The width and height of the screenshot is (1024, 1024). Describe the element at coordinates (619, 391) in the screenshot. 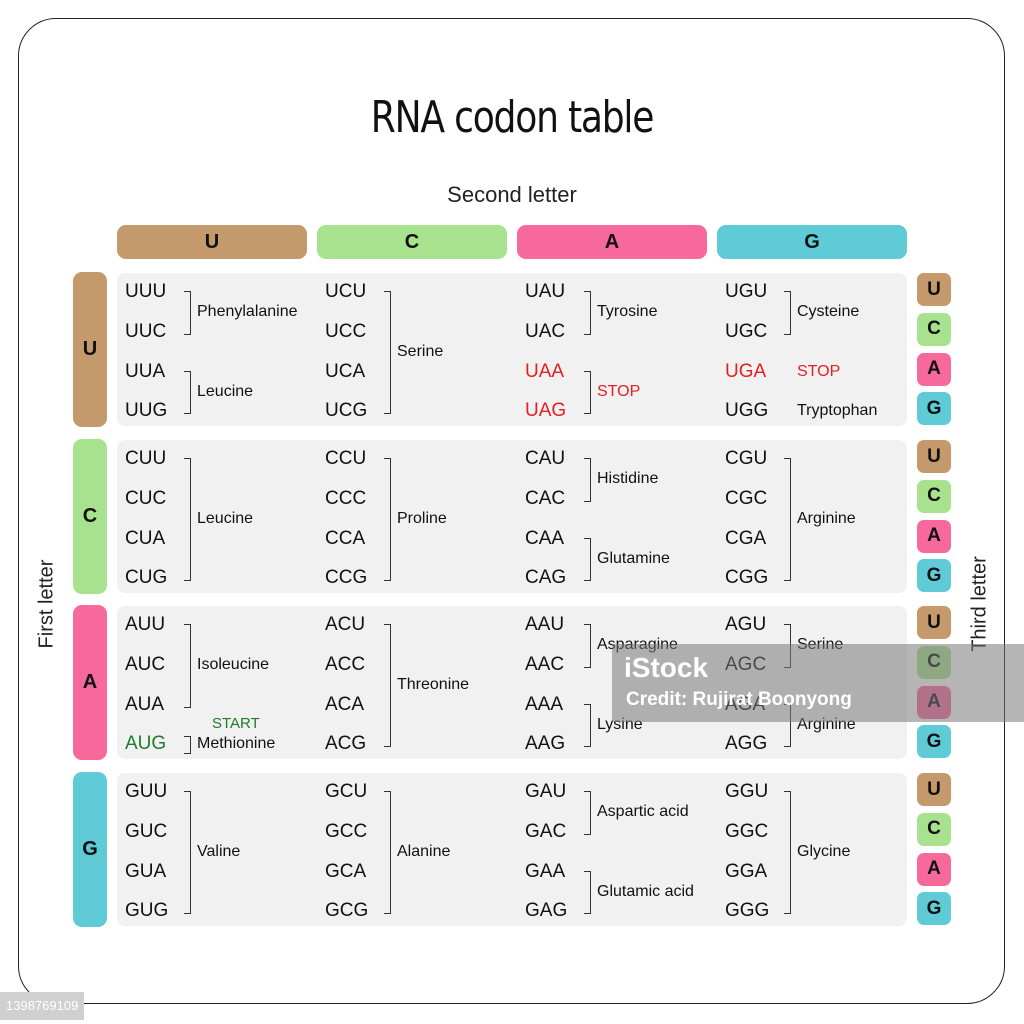

I see `amino-acid-label: STOP` at that location.